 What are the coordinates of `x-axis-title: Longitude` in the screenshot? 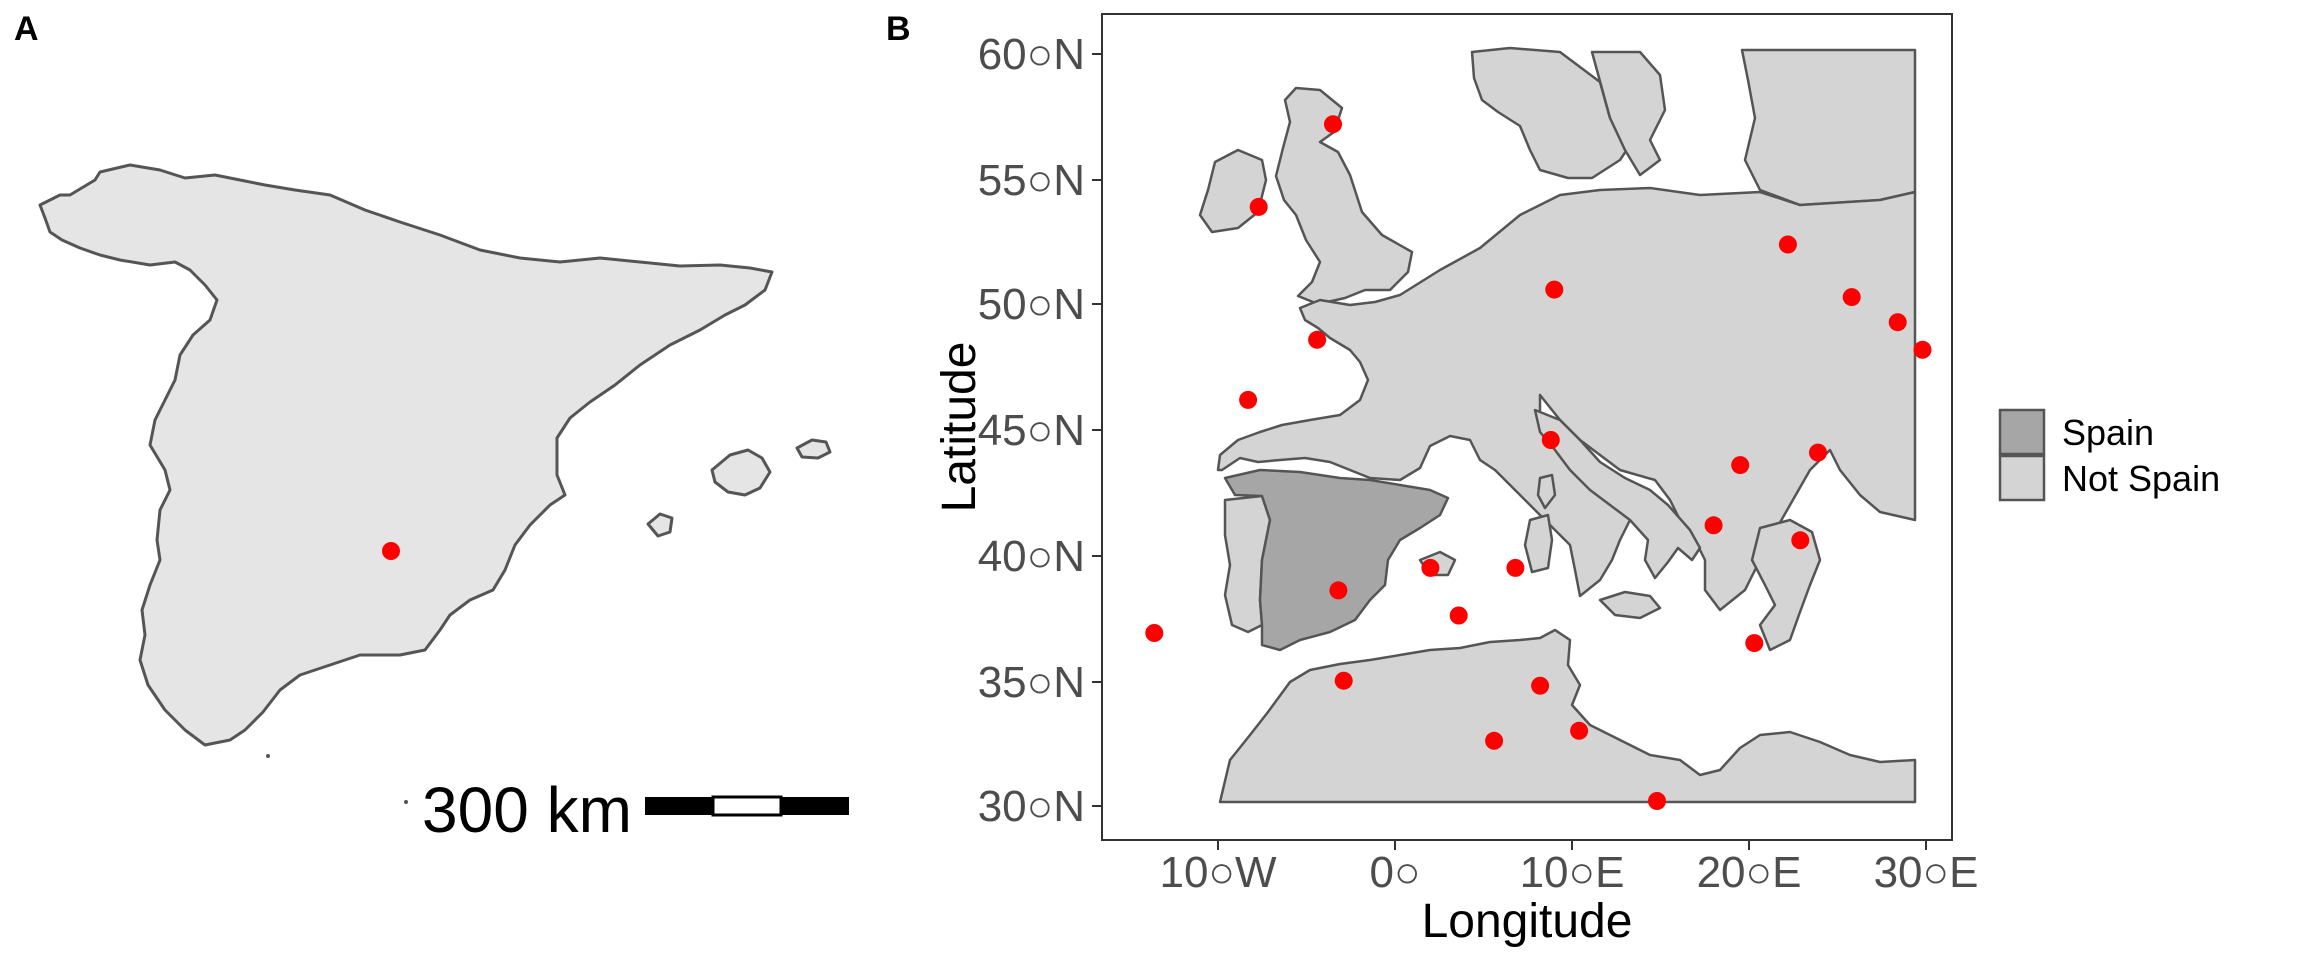 It's located at (1527, 921).